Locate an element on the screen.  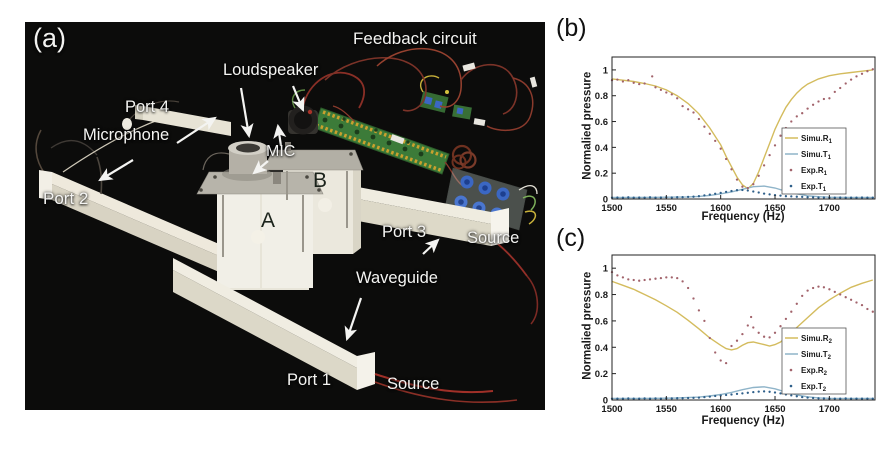
arrow-microphone-probe is located at coordinates (116, 170).